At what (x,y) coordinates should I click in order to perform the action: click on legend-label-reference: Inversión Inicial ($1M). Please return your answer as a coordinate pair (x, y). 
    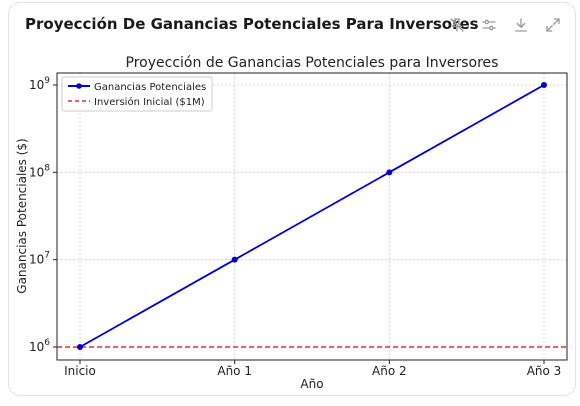
    Looking at the image, I should click on (149, 102).